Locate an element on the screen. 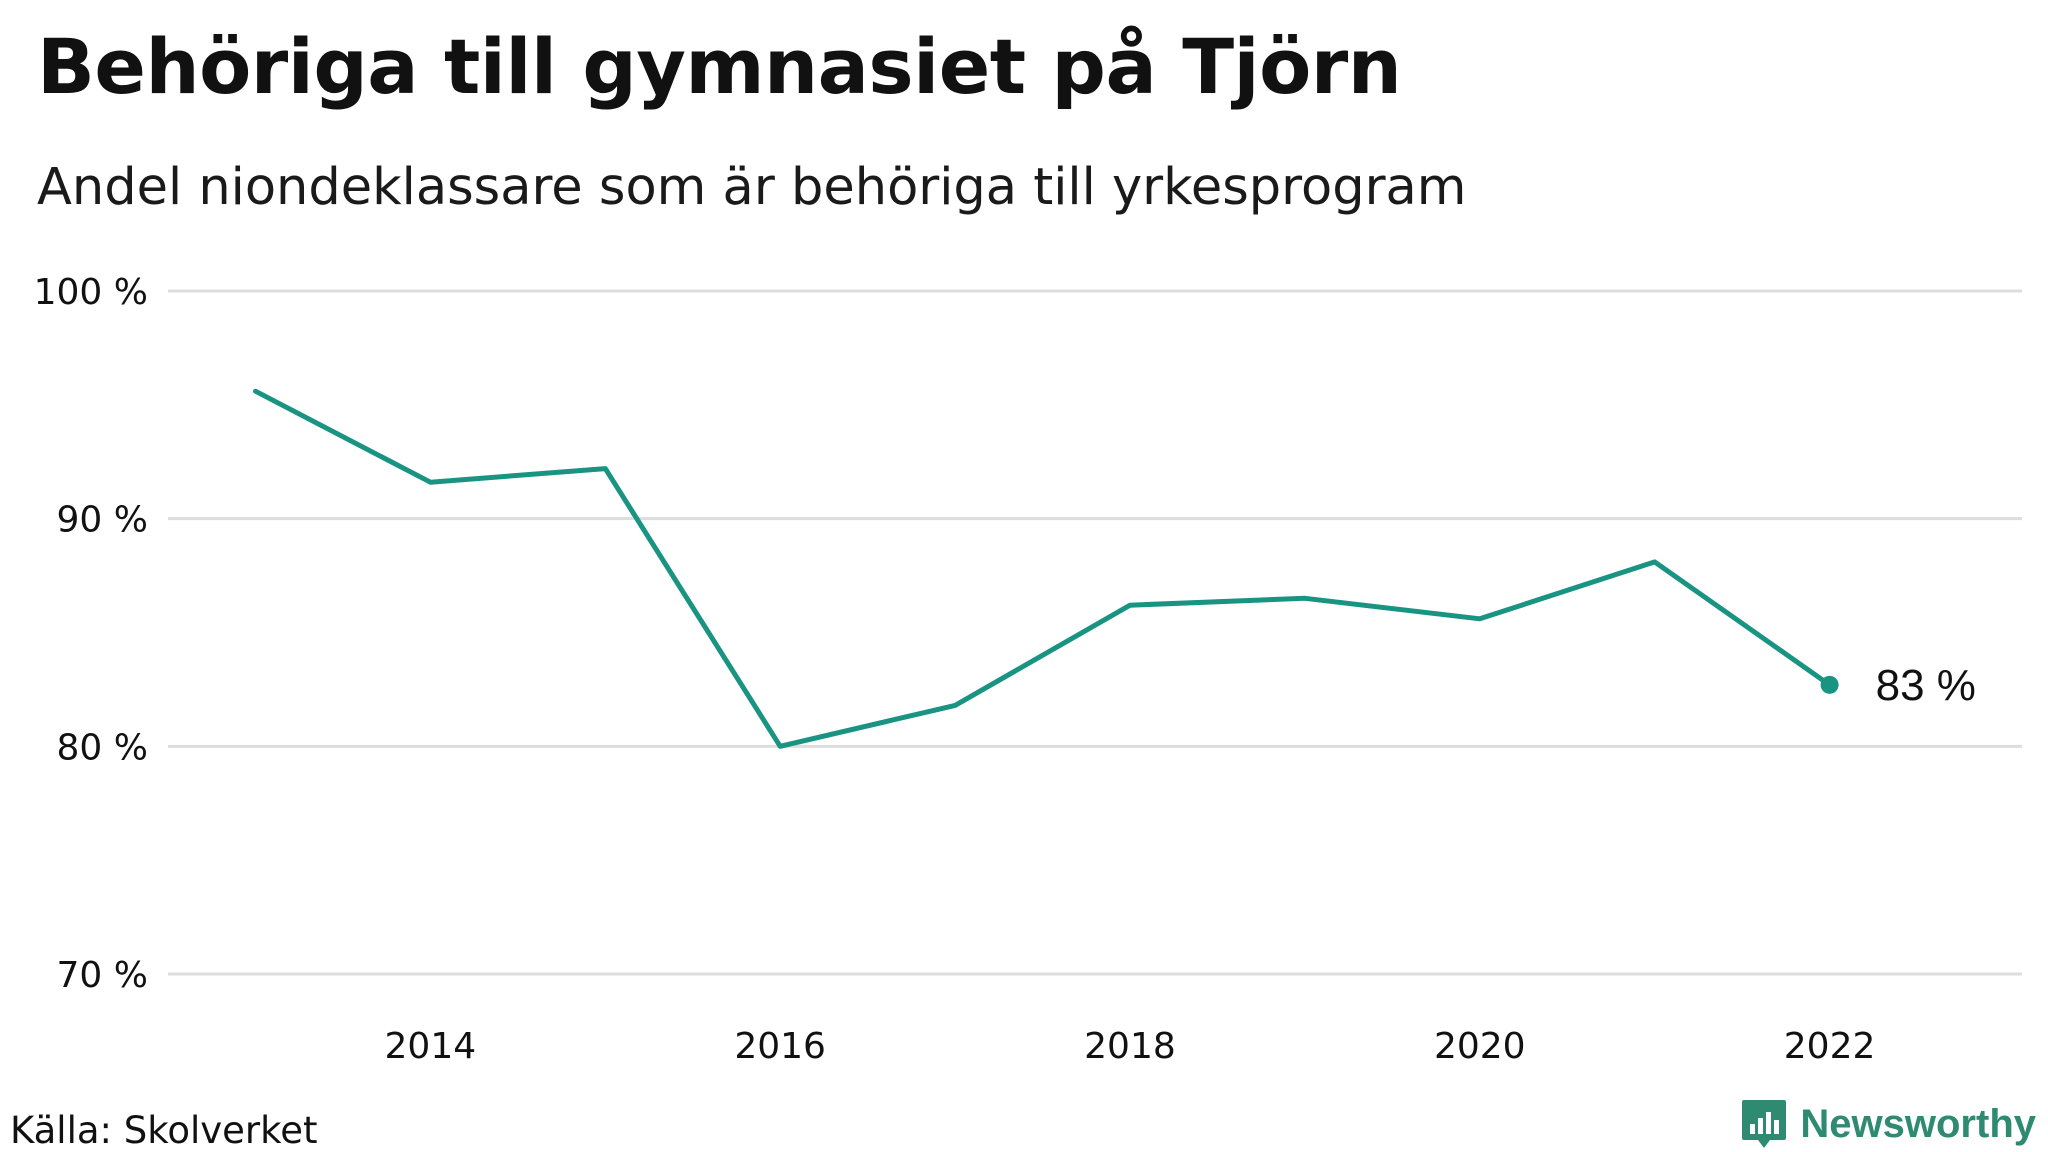 The height and width of the screenshot is (1152, 2048). x-tick-label: 2020 is located at coordinates (1480, 1046).